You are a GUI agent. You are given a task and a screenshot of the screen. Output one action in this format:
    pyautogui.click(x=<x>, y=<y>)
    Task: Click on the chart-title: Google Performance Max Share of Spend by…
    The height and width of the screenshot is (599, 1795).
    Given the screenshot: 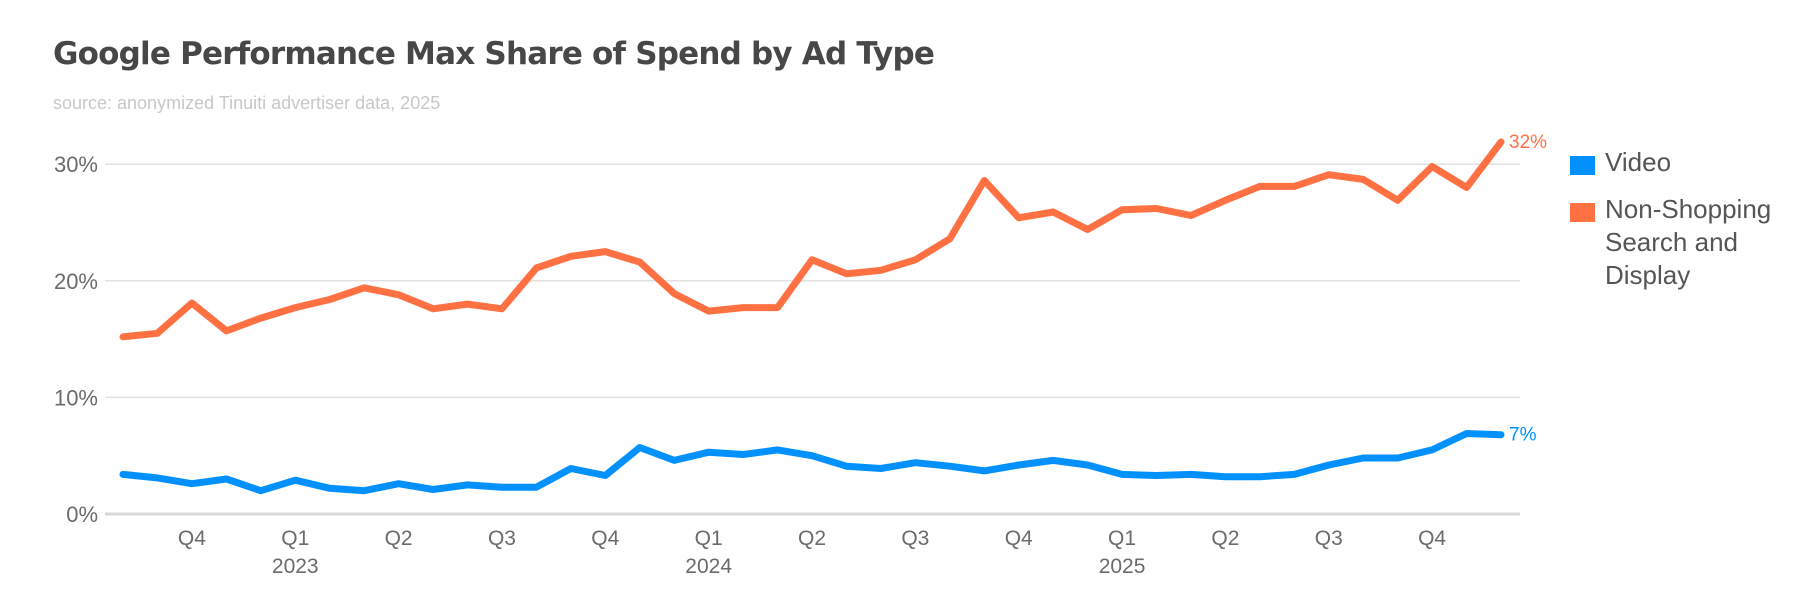 What is the action you would take?
    pyautogui.click(x=494, y=54)
    